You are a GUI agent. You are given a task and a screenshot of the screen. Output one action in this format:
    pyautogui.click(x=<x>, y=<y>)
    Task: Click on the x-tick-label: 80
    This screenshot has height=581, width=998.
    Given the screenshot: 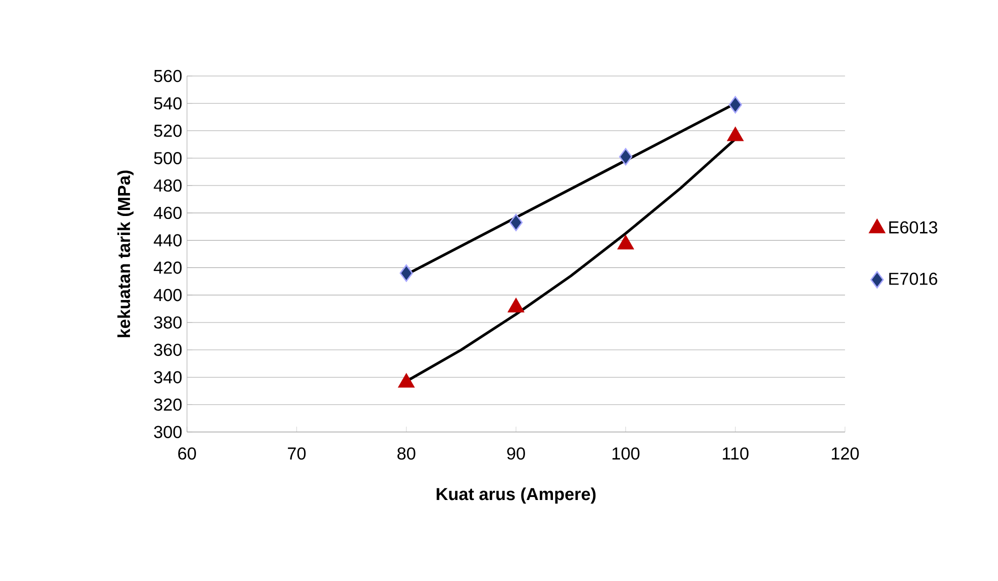 What is the action you would take?
    pyautogui.click(x=406, y=453)
    